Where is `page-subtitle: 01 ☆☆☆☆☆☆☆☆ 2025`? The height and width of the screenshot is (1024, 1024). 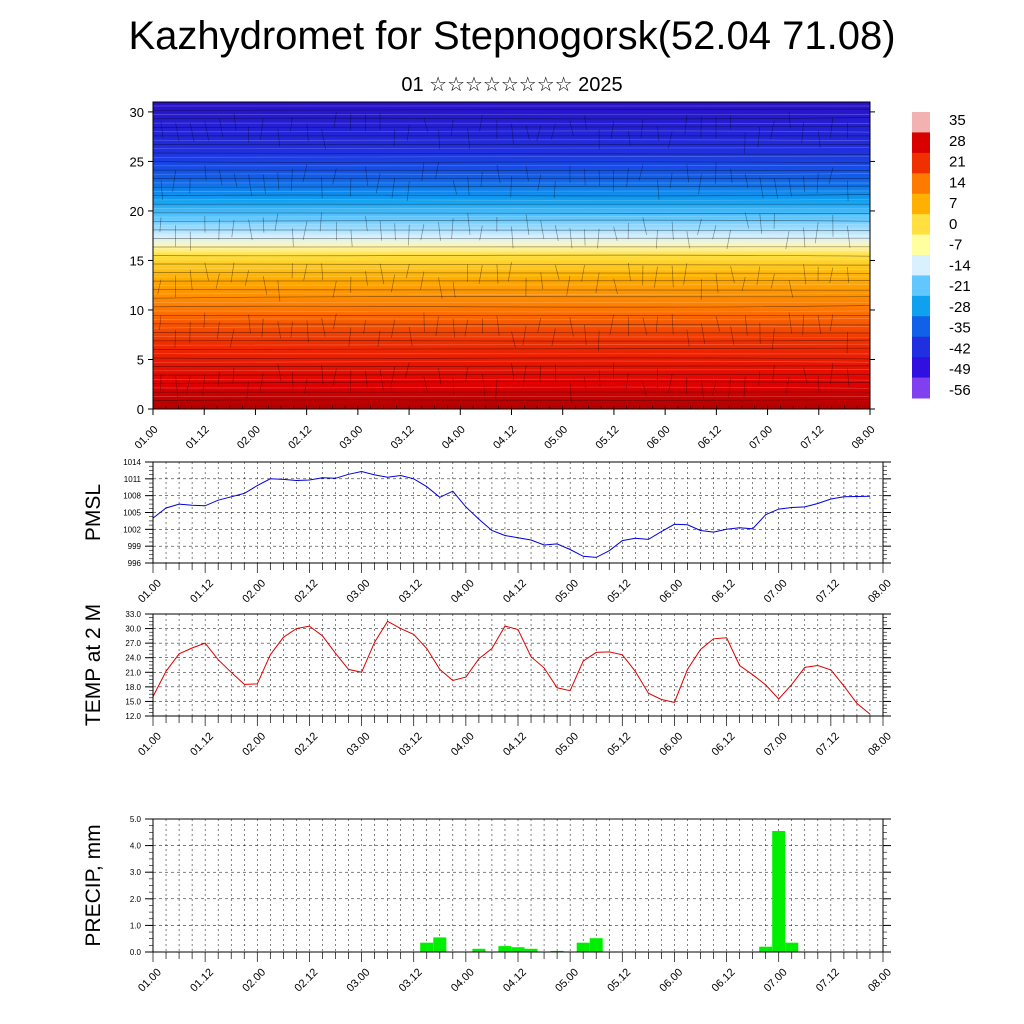
page-subtitle: 01 ☆☆☆☆☆☆☆☆ 2025 is located at coordinates (512, 85).